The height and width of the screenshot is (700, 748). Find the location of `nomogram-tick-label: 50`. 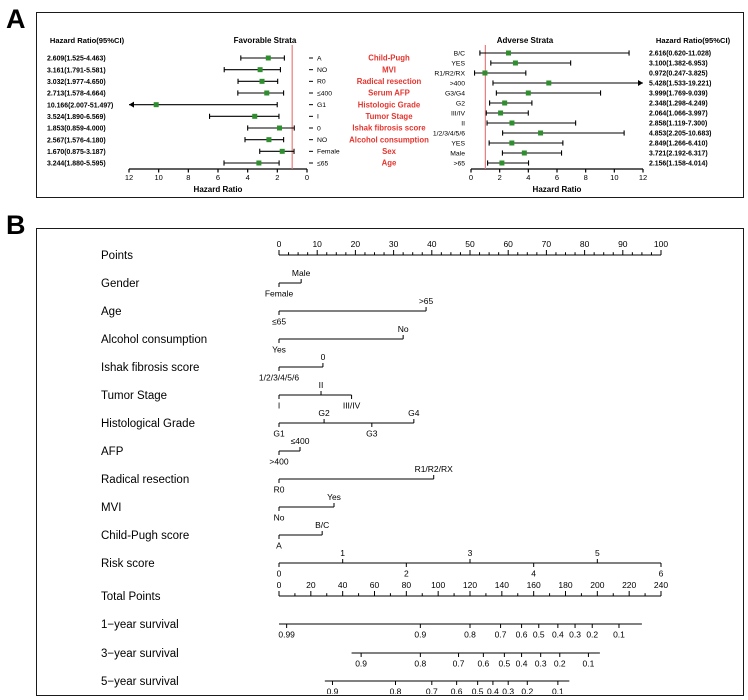

nomogram-tick-label: 50 is located at coordinates (470, 244).